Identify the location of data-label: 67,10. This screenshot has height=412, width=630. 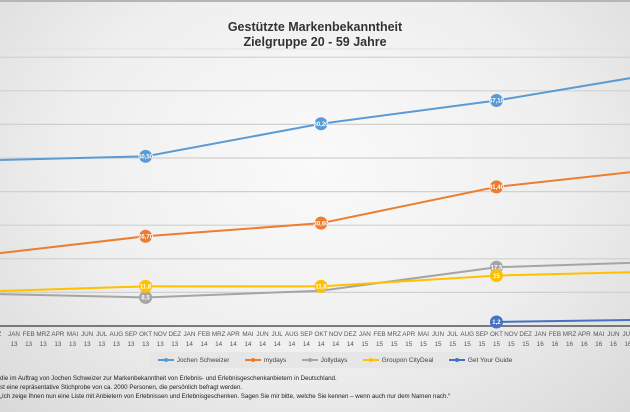
(497, 102).